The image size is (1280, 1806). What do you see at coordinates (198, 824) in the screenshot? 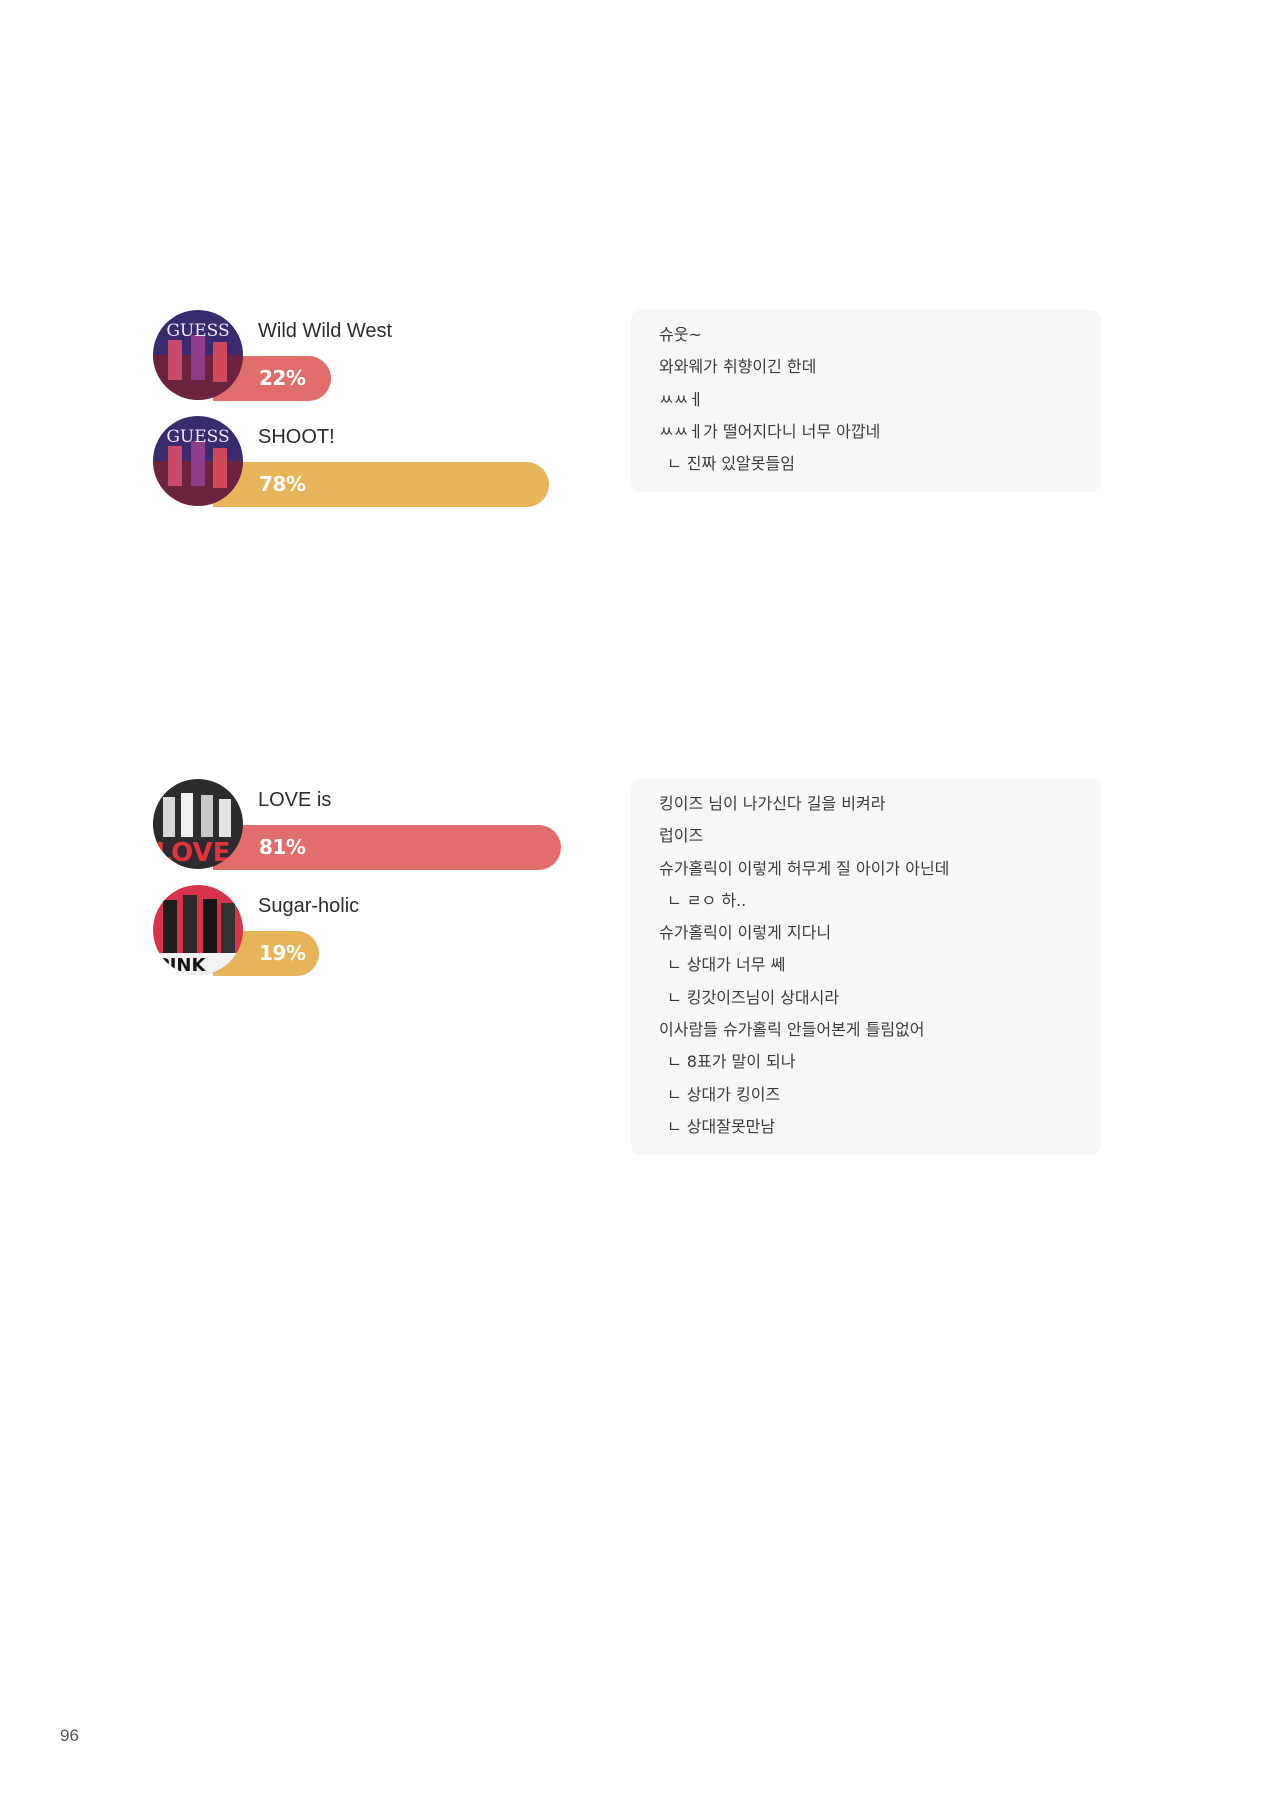
I see `album-cover-icon: LOVE` at bounding box center [198, 824].